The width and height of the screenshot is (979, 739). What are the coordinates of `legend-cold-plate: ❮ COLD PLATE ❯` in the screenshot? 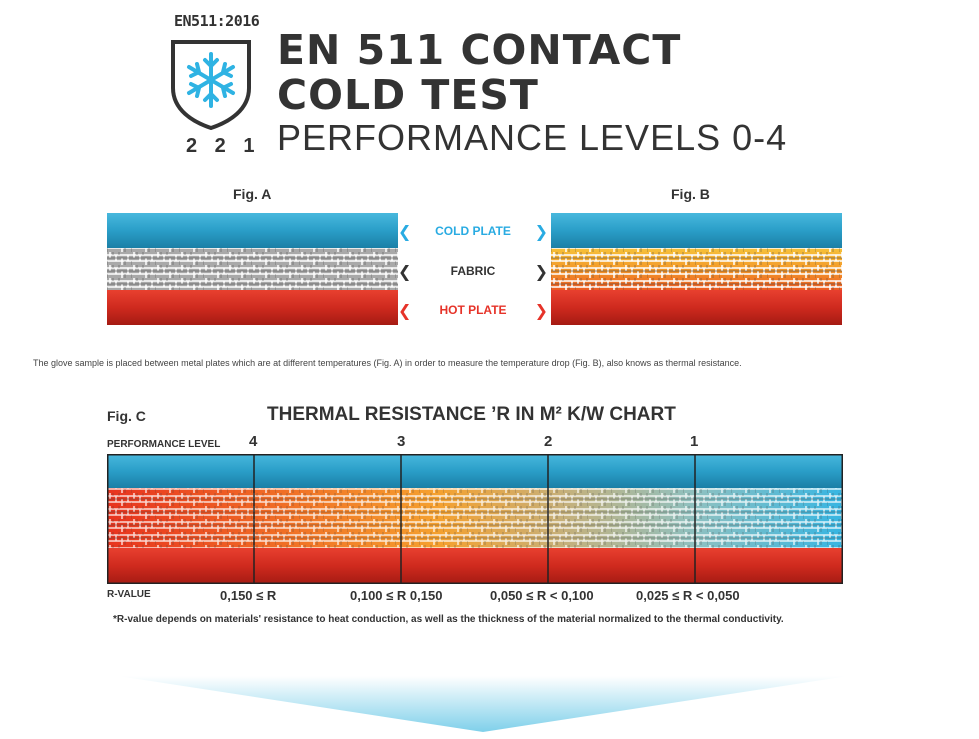 It's located at (473, 231).